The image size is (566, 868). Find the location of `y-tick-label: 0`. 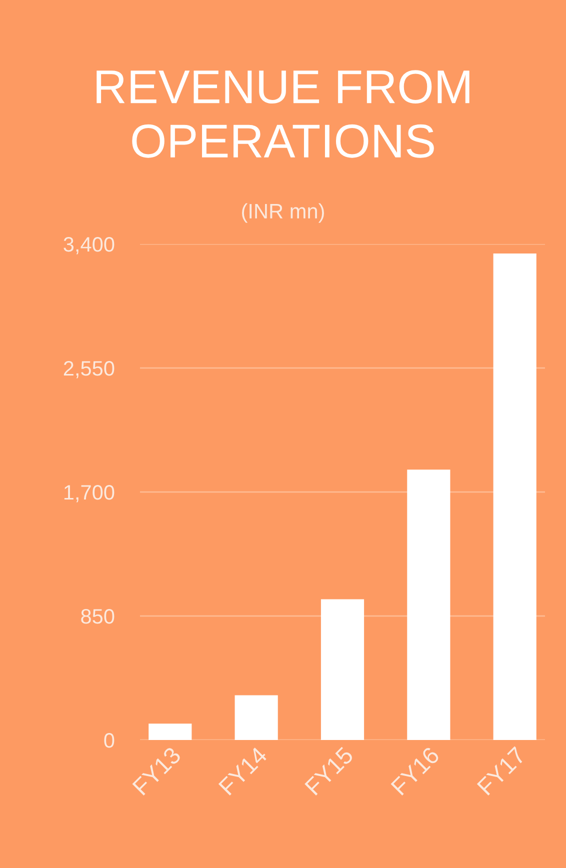

y-tick-label: 0 is located at coordinates (109, 740).